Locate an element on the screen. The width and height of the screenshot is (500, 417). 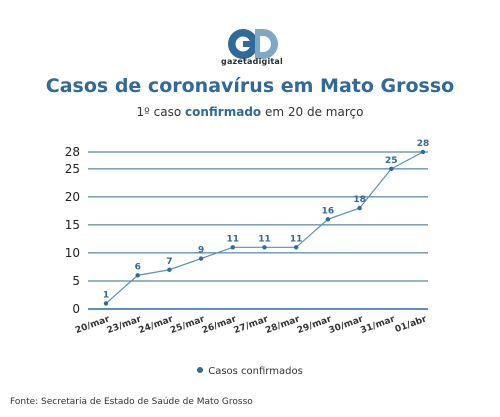
data-label: 25 is located at coordinates (391, 161).